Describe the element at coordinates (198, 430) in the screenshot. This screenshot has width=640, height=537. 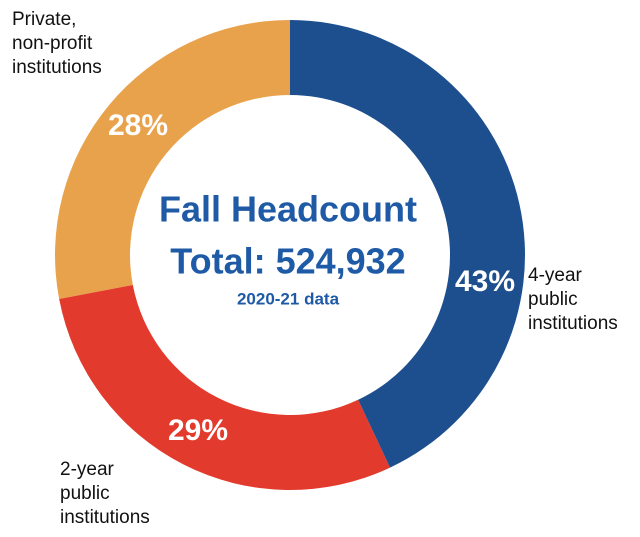
I see `value-label: 29%` at that location.